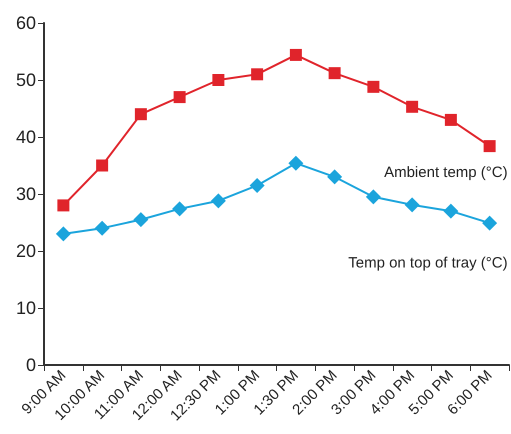 This screenshot has width=511, height=434. Describe the element at coordinates (26, 308) in the screenshot. I see `y-tick-label: 10` at that location.